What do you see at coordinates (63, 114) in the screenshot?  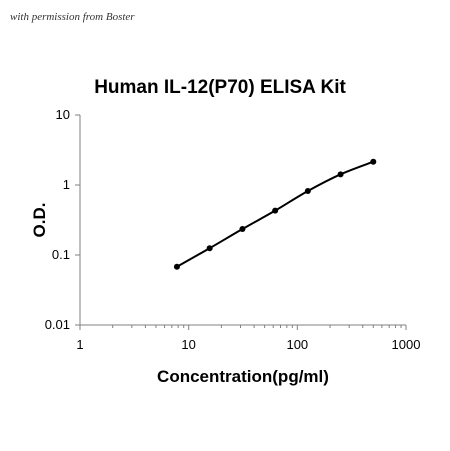 I see `y-tick-label: 10` at bounding box center [63, 114].